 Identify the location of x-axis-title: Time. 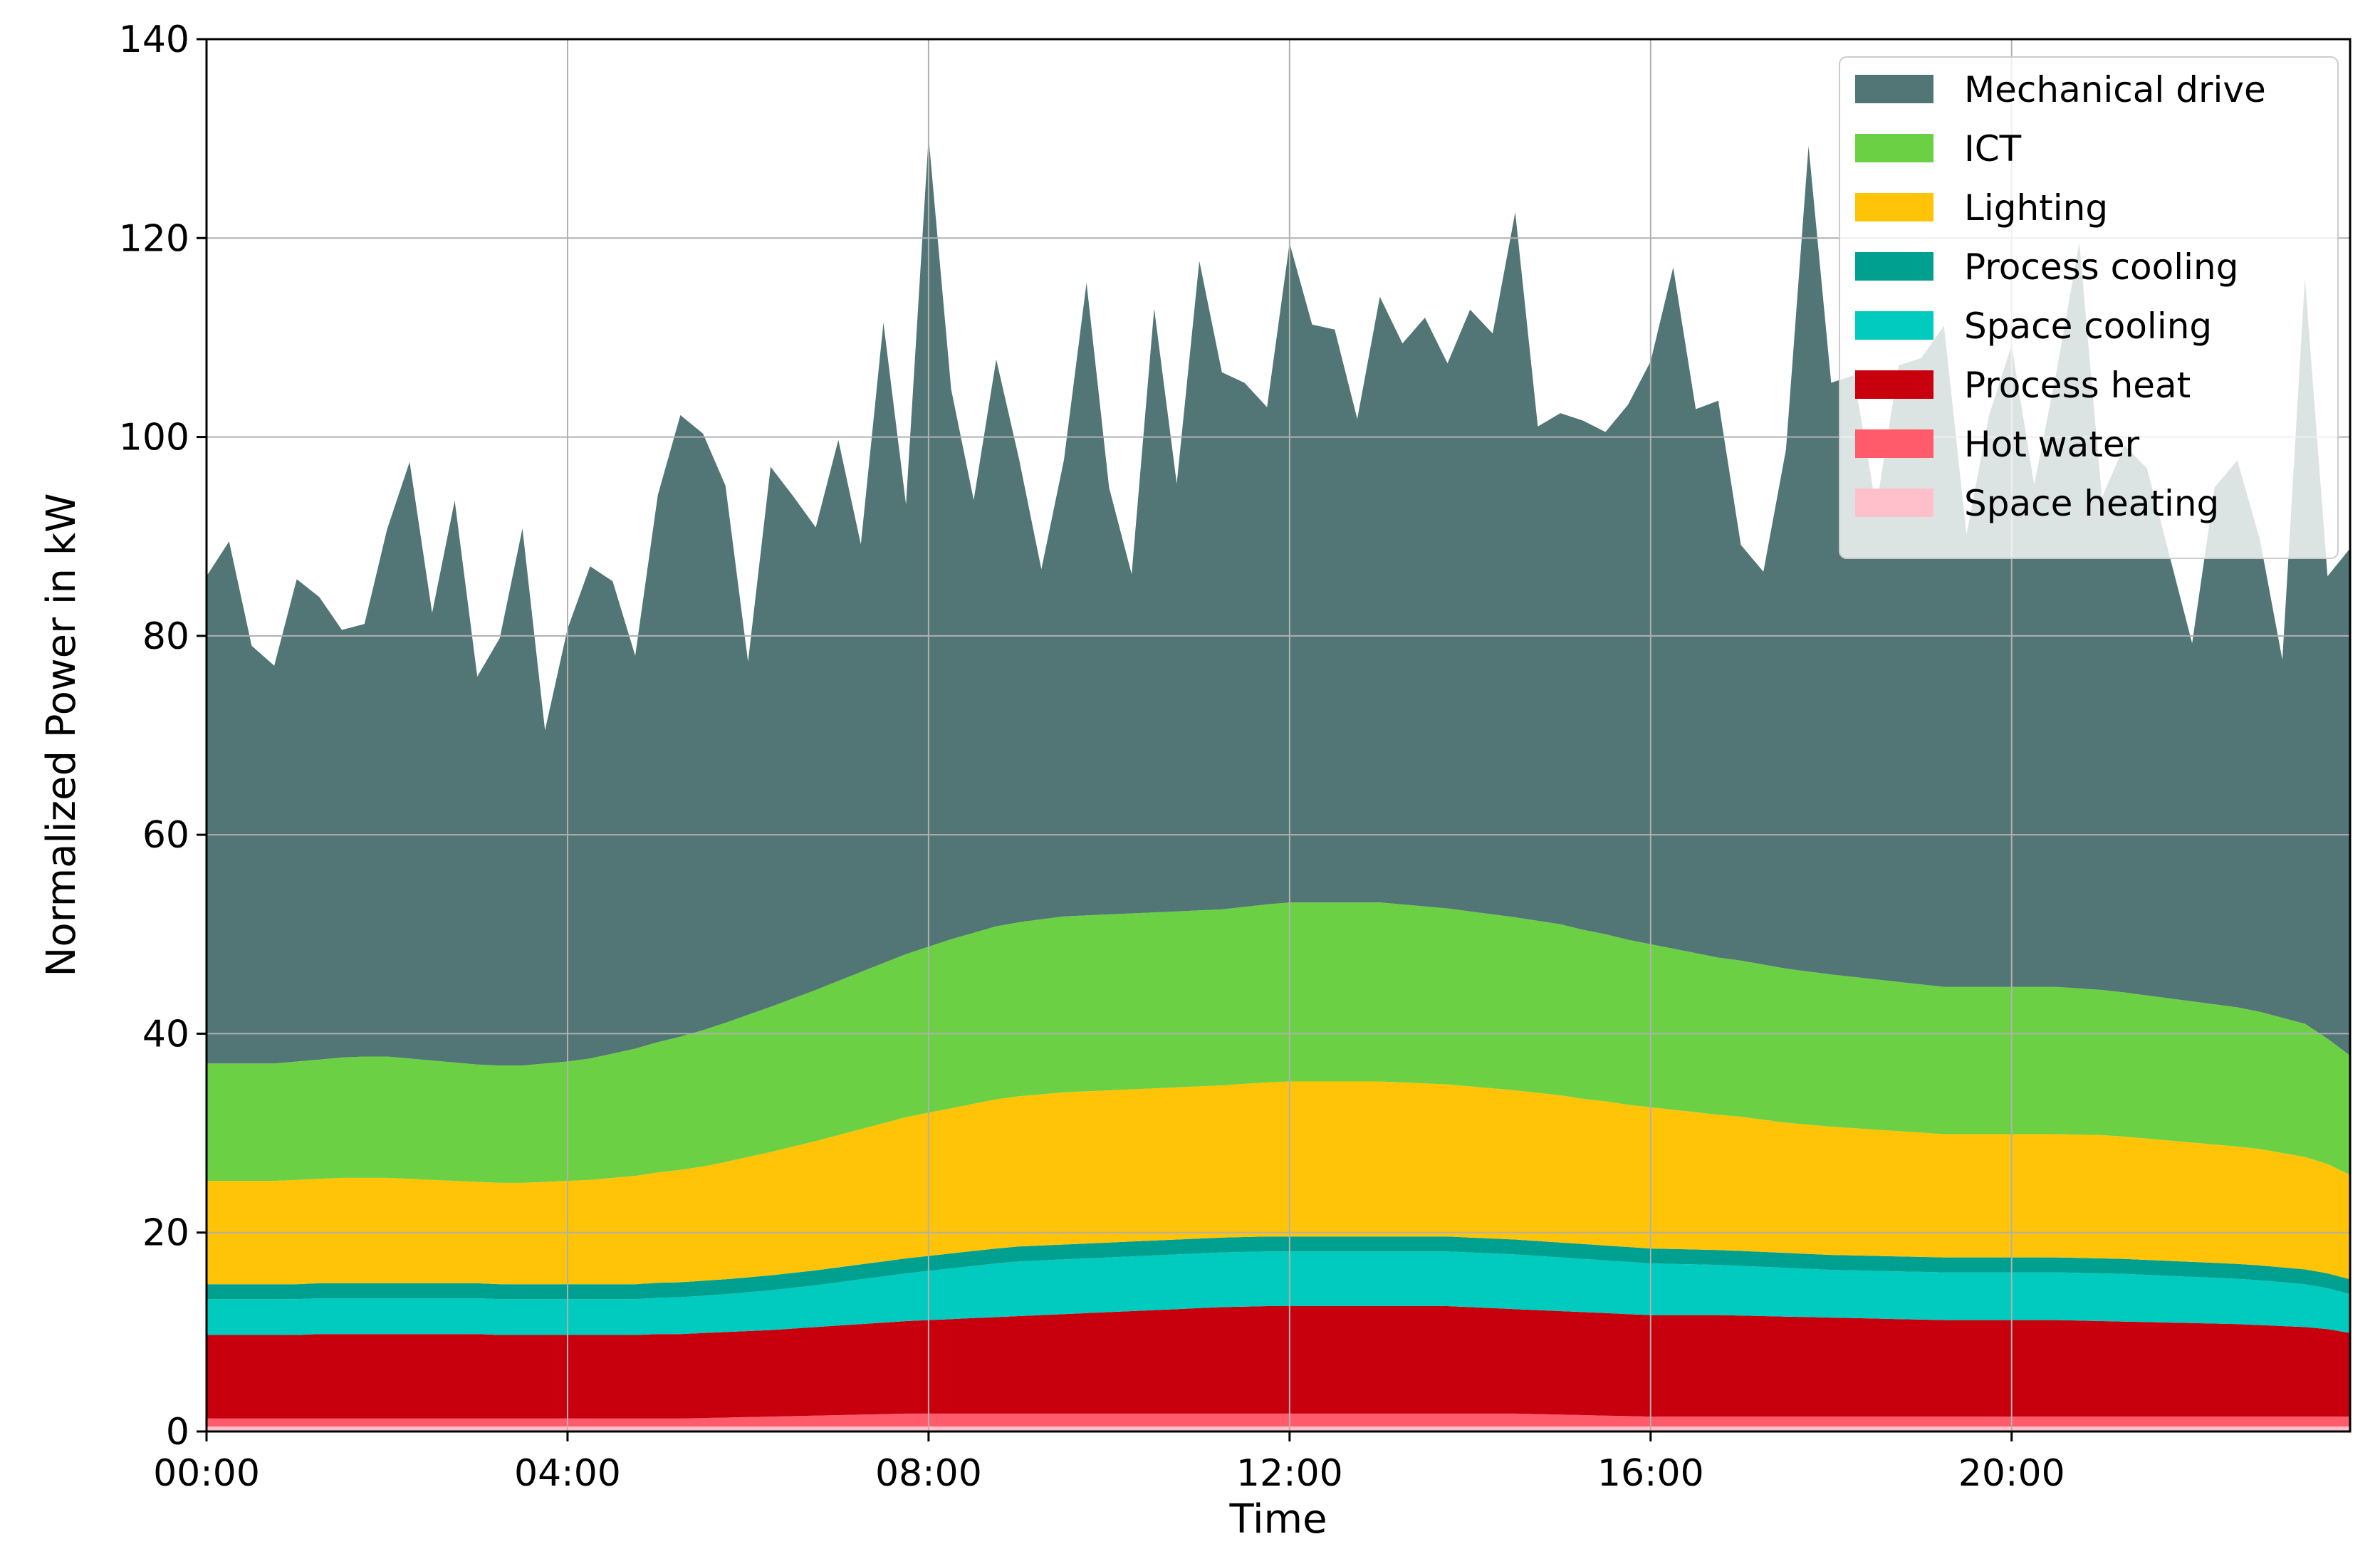
(1277, 1520).